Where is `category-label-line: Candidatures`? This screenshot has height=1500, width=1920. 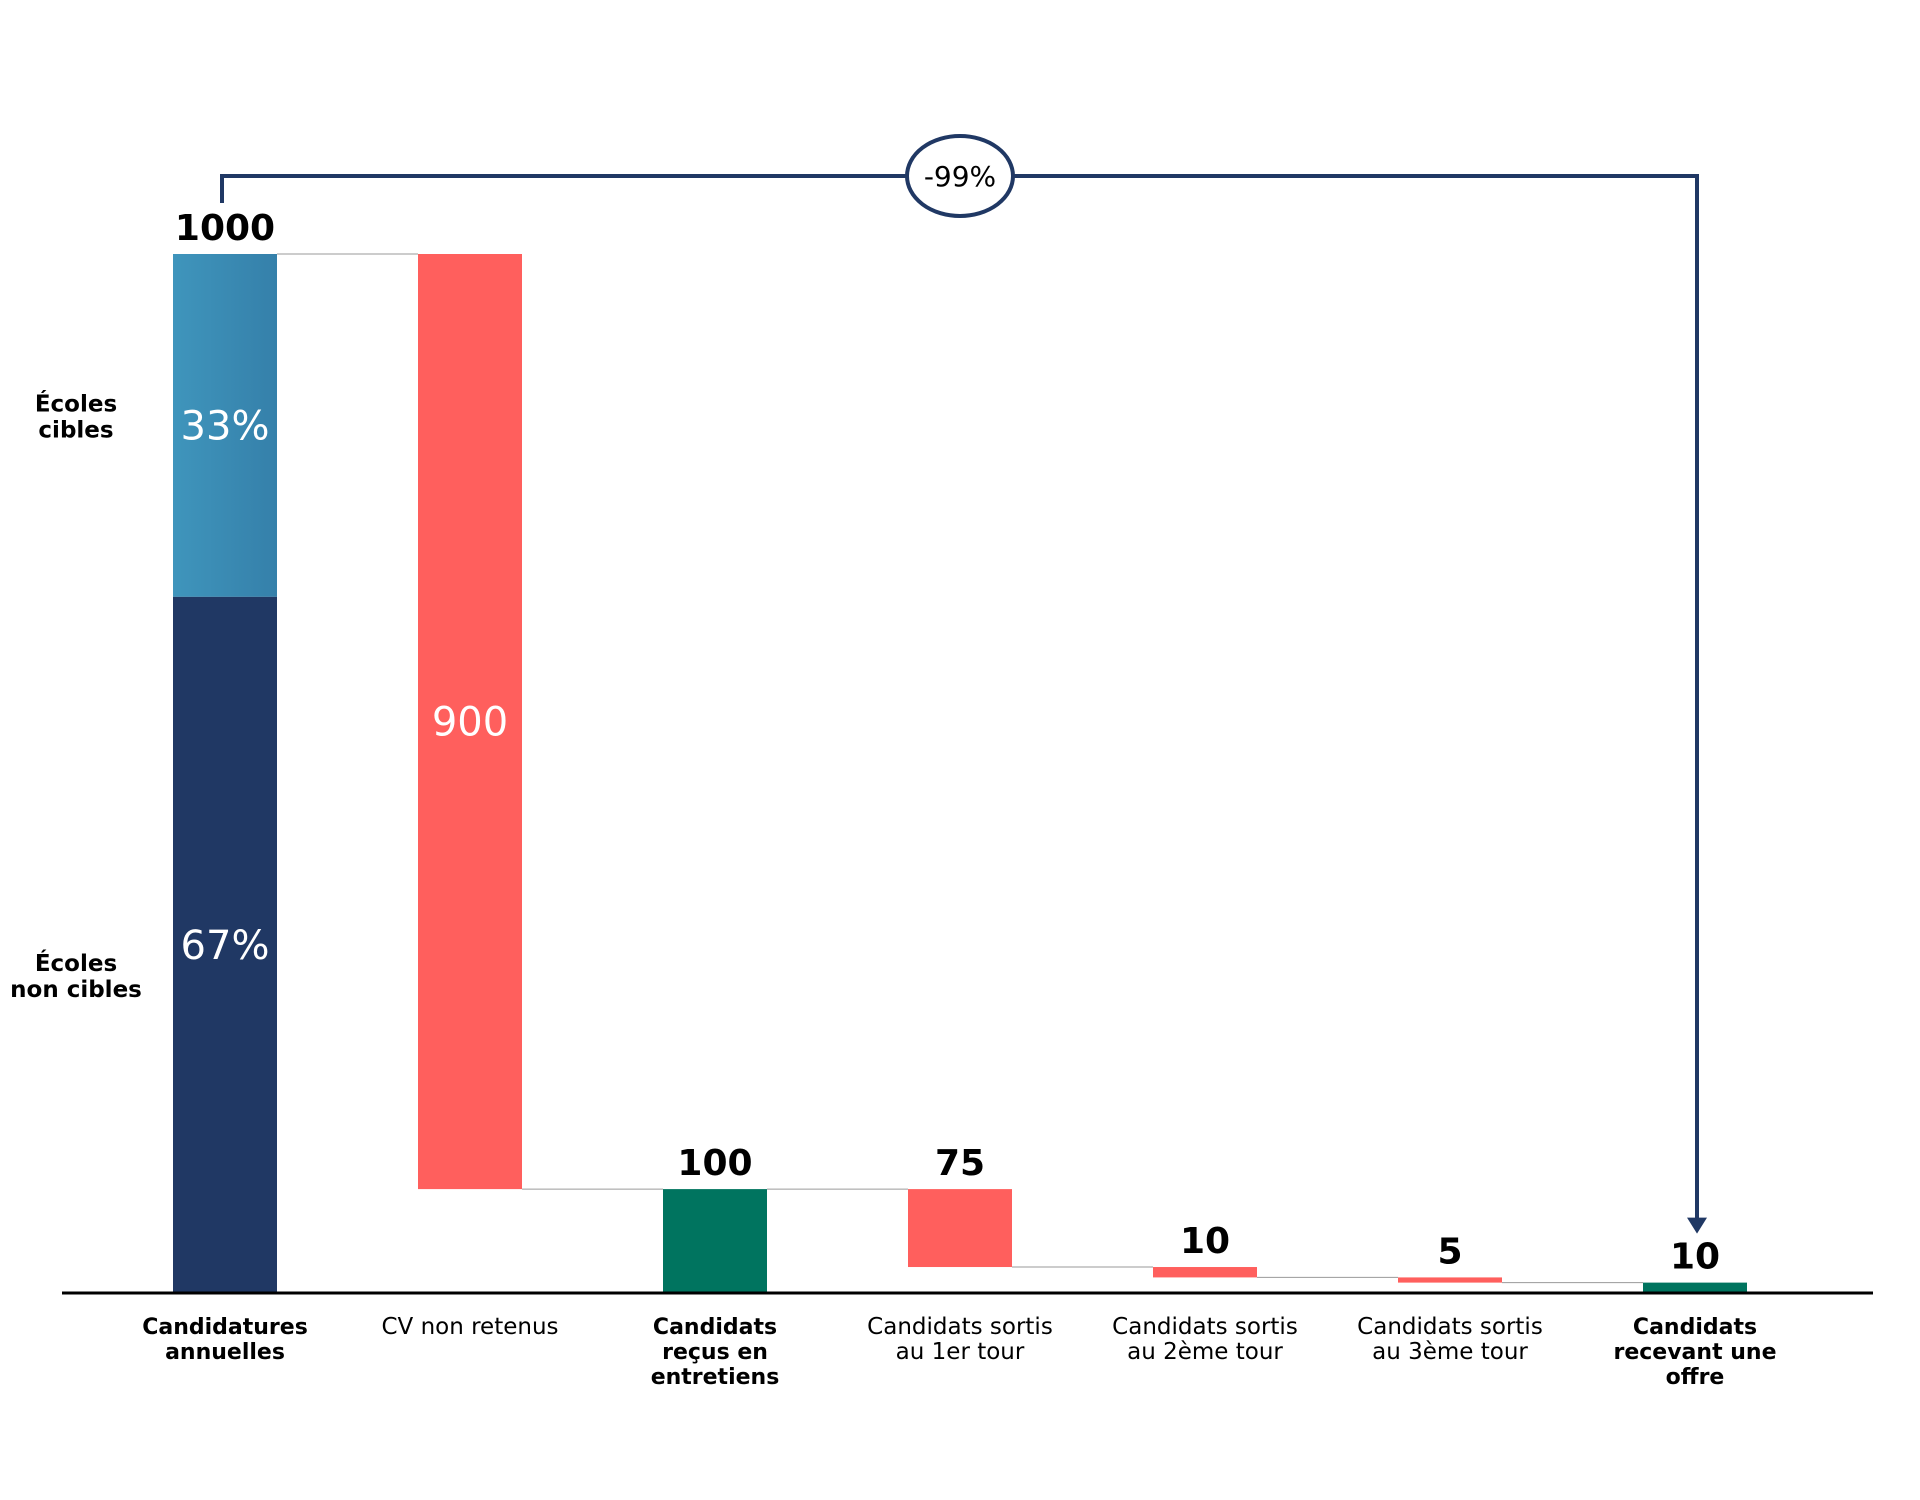
category-label-line: Candidatures is located at coordinates (225, 1327).